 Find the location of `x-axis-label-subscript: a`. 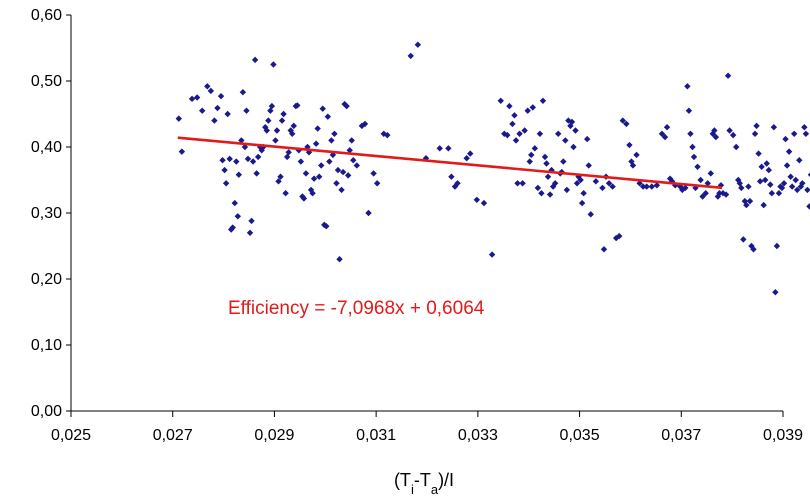

x-axis-label-subscript: a is located at coordinates (435, 489).